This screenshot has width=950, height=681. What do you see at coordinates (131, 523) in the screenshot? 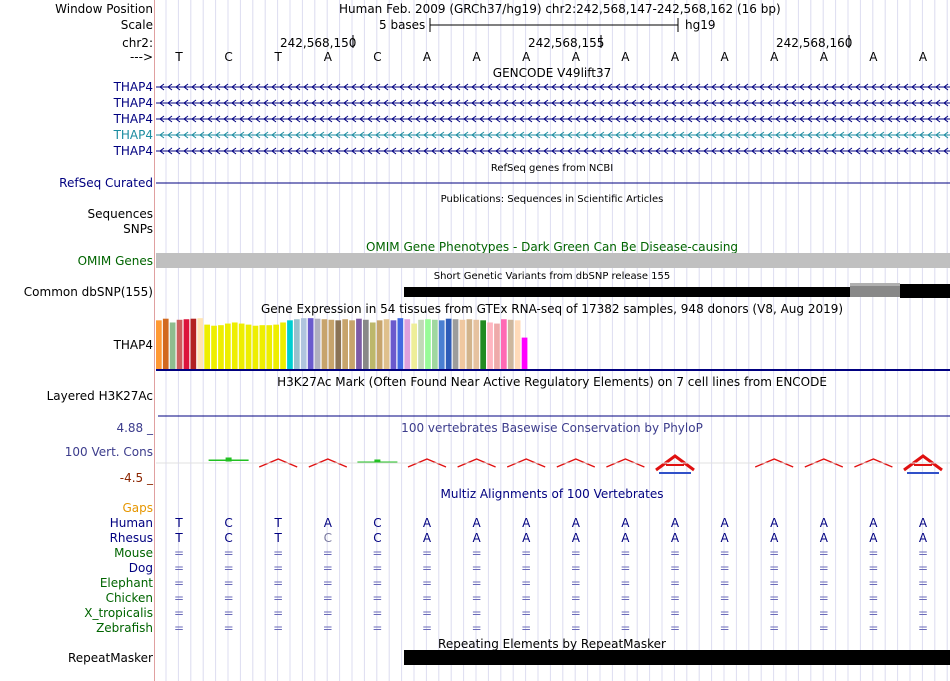
I see `multiz-species-label: Human` at bounding box center [131, 523].